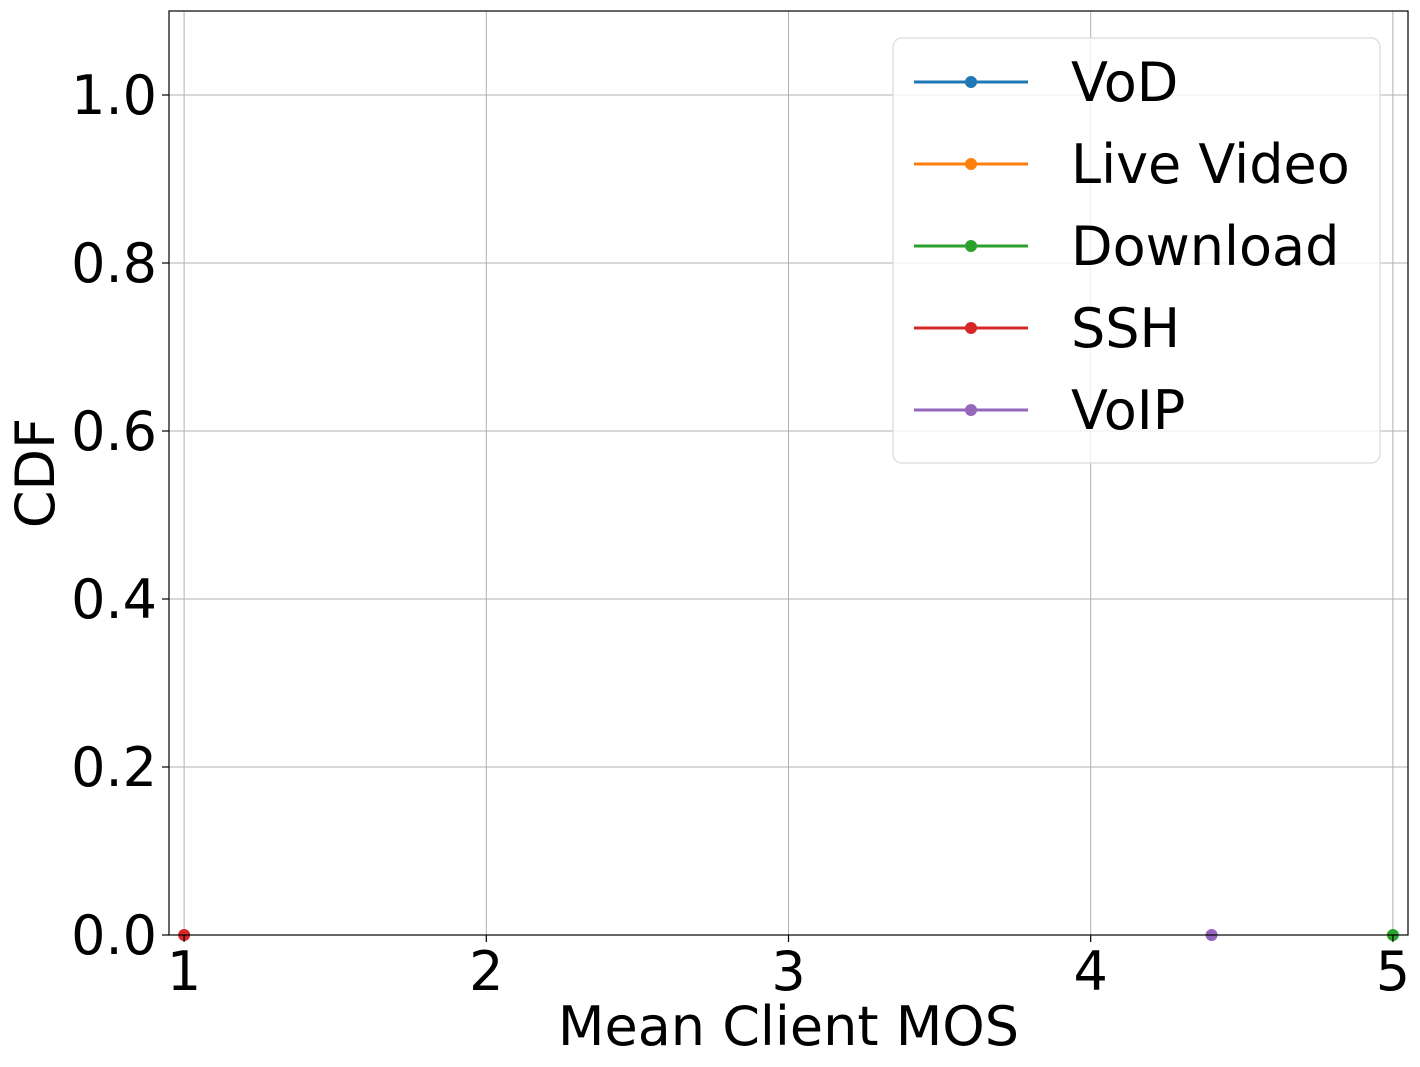 Image resolution: width=1420 pixels, height=1067 pixels. What do you see at coordinates (971, 164) in the screenshot?
I see `live-video-legend-marker` at bounding box center [971, 164].